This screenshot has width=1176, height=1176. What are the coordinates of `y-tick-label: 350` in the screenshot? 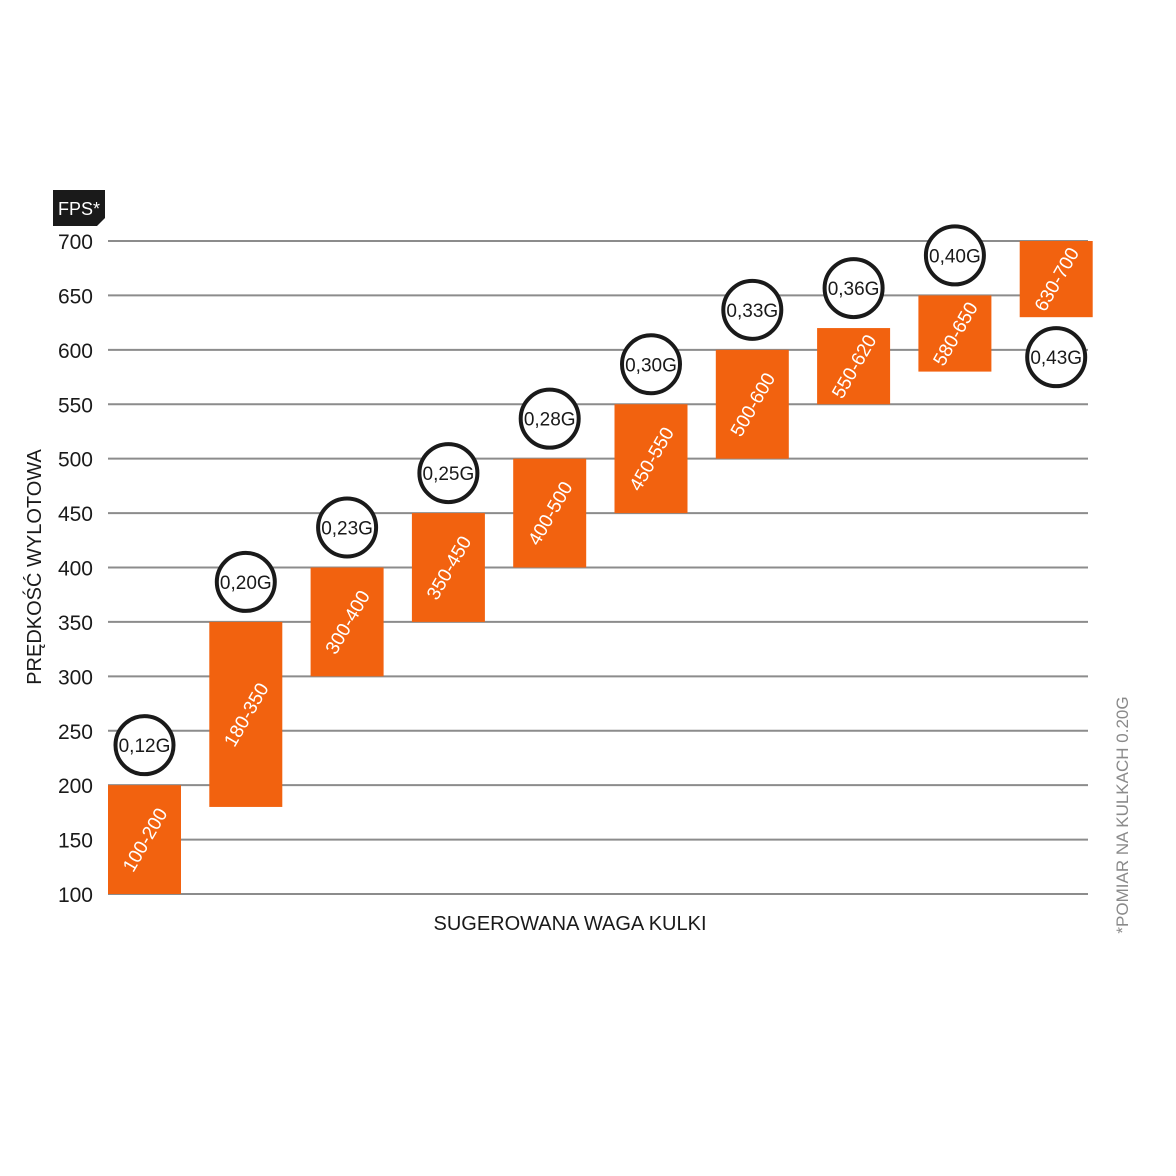 It's located at (75, 623).